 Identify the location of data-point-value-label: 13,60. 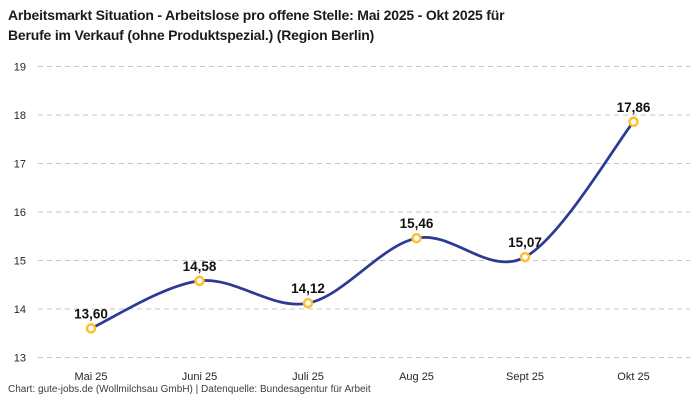
(91, 313).